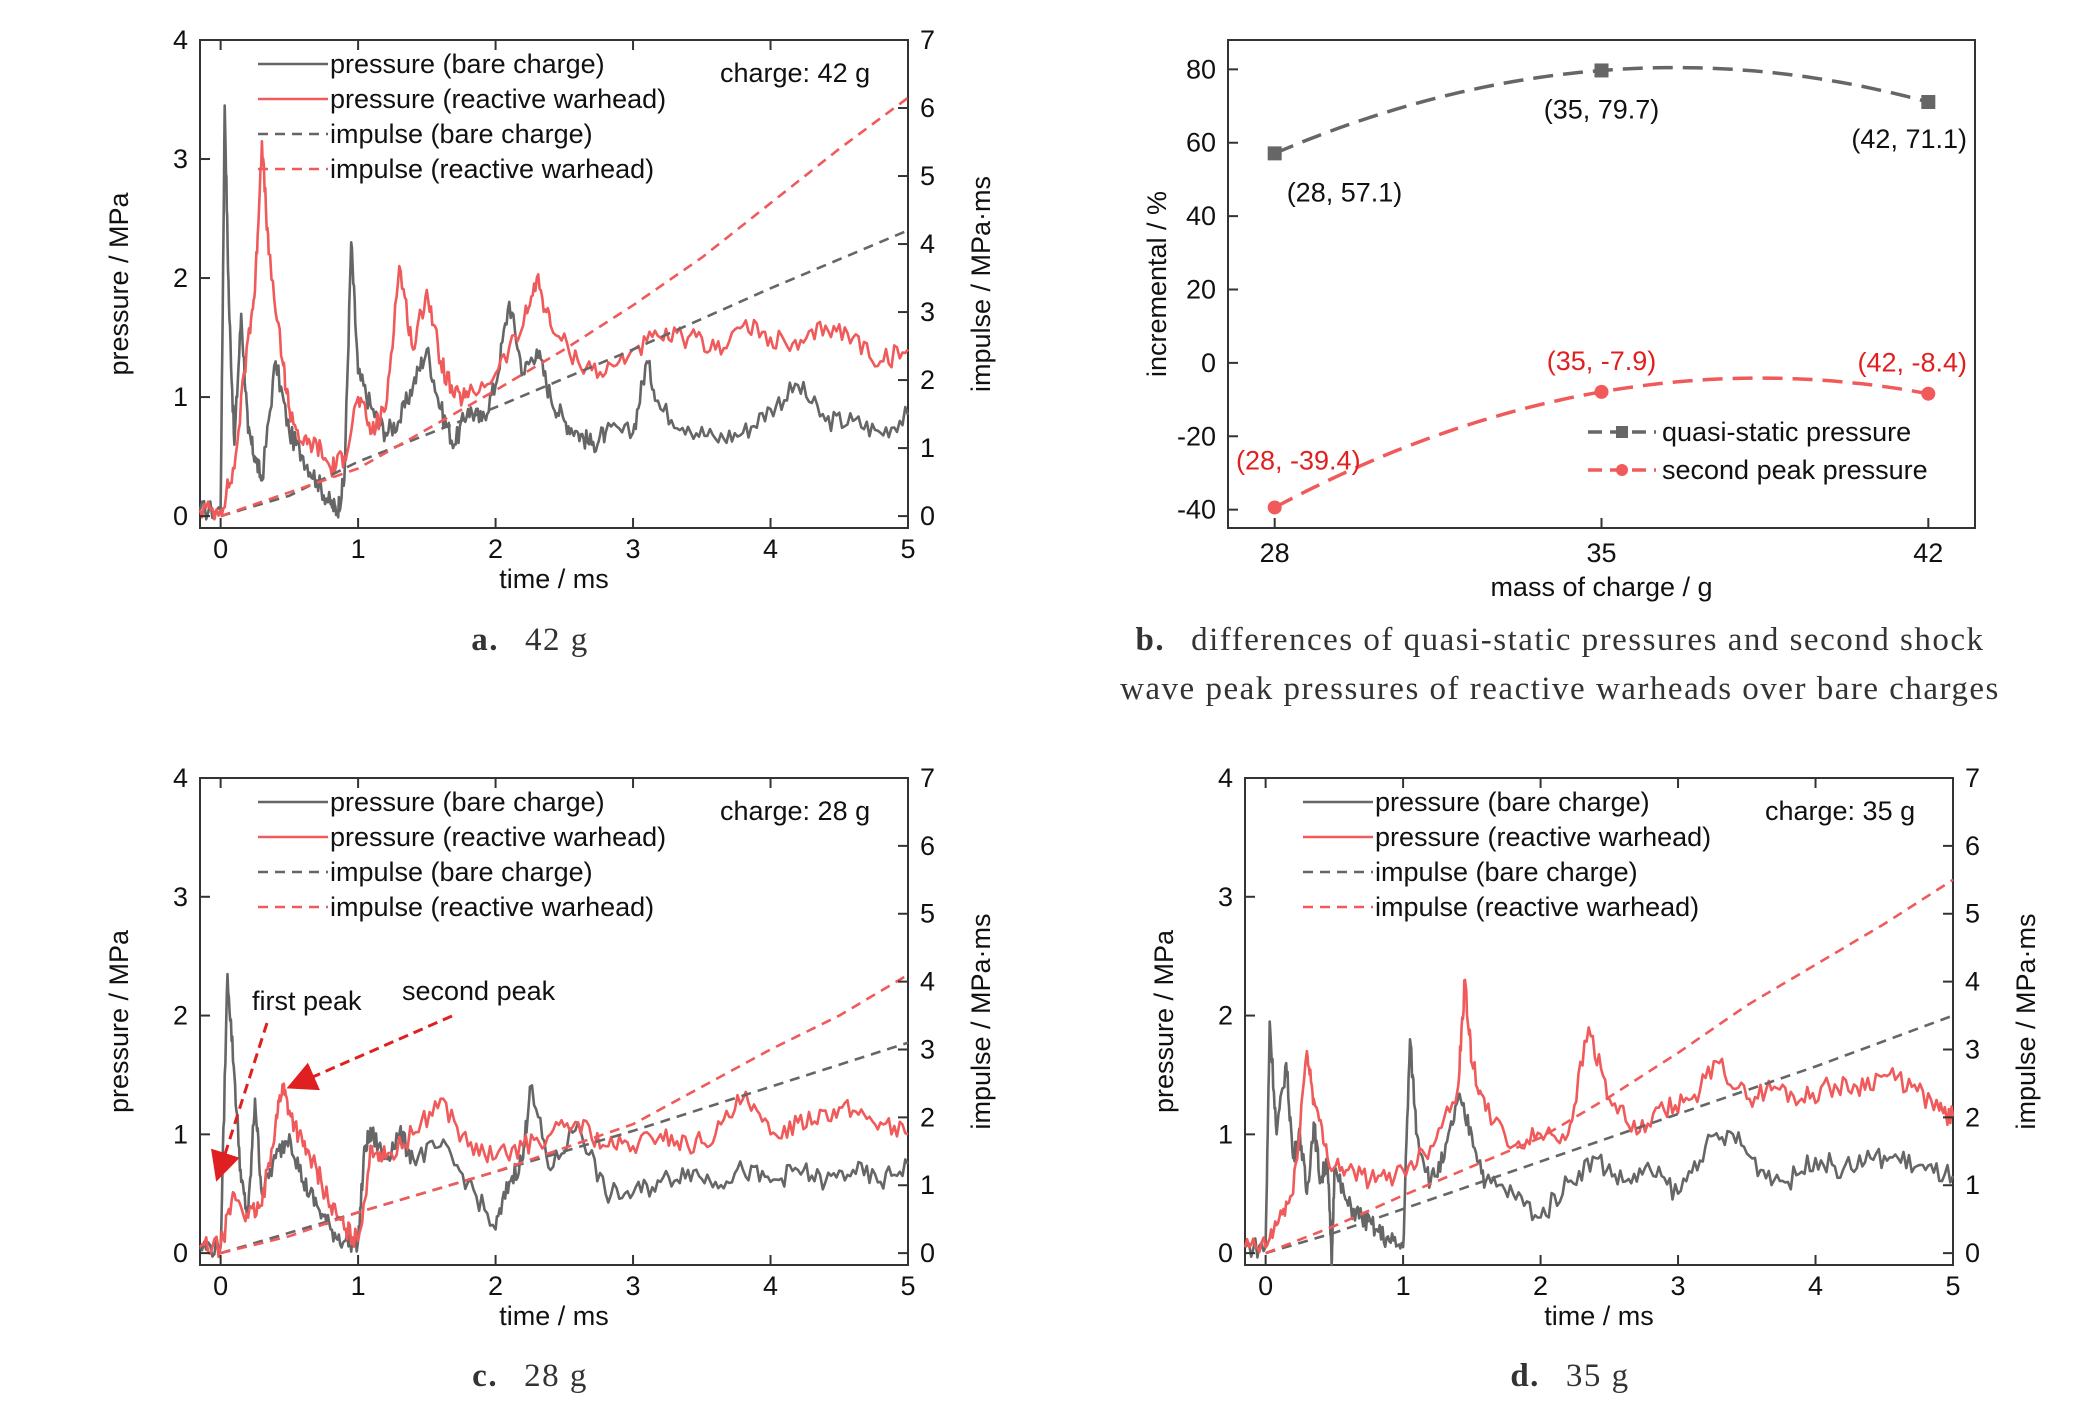  What do you see at coordinates (485, 1376) in the screenshot?
I see `caption-c-letter: c.` at bounding box center [485, 1376].